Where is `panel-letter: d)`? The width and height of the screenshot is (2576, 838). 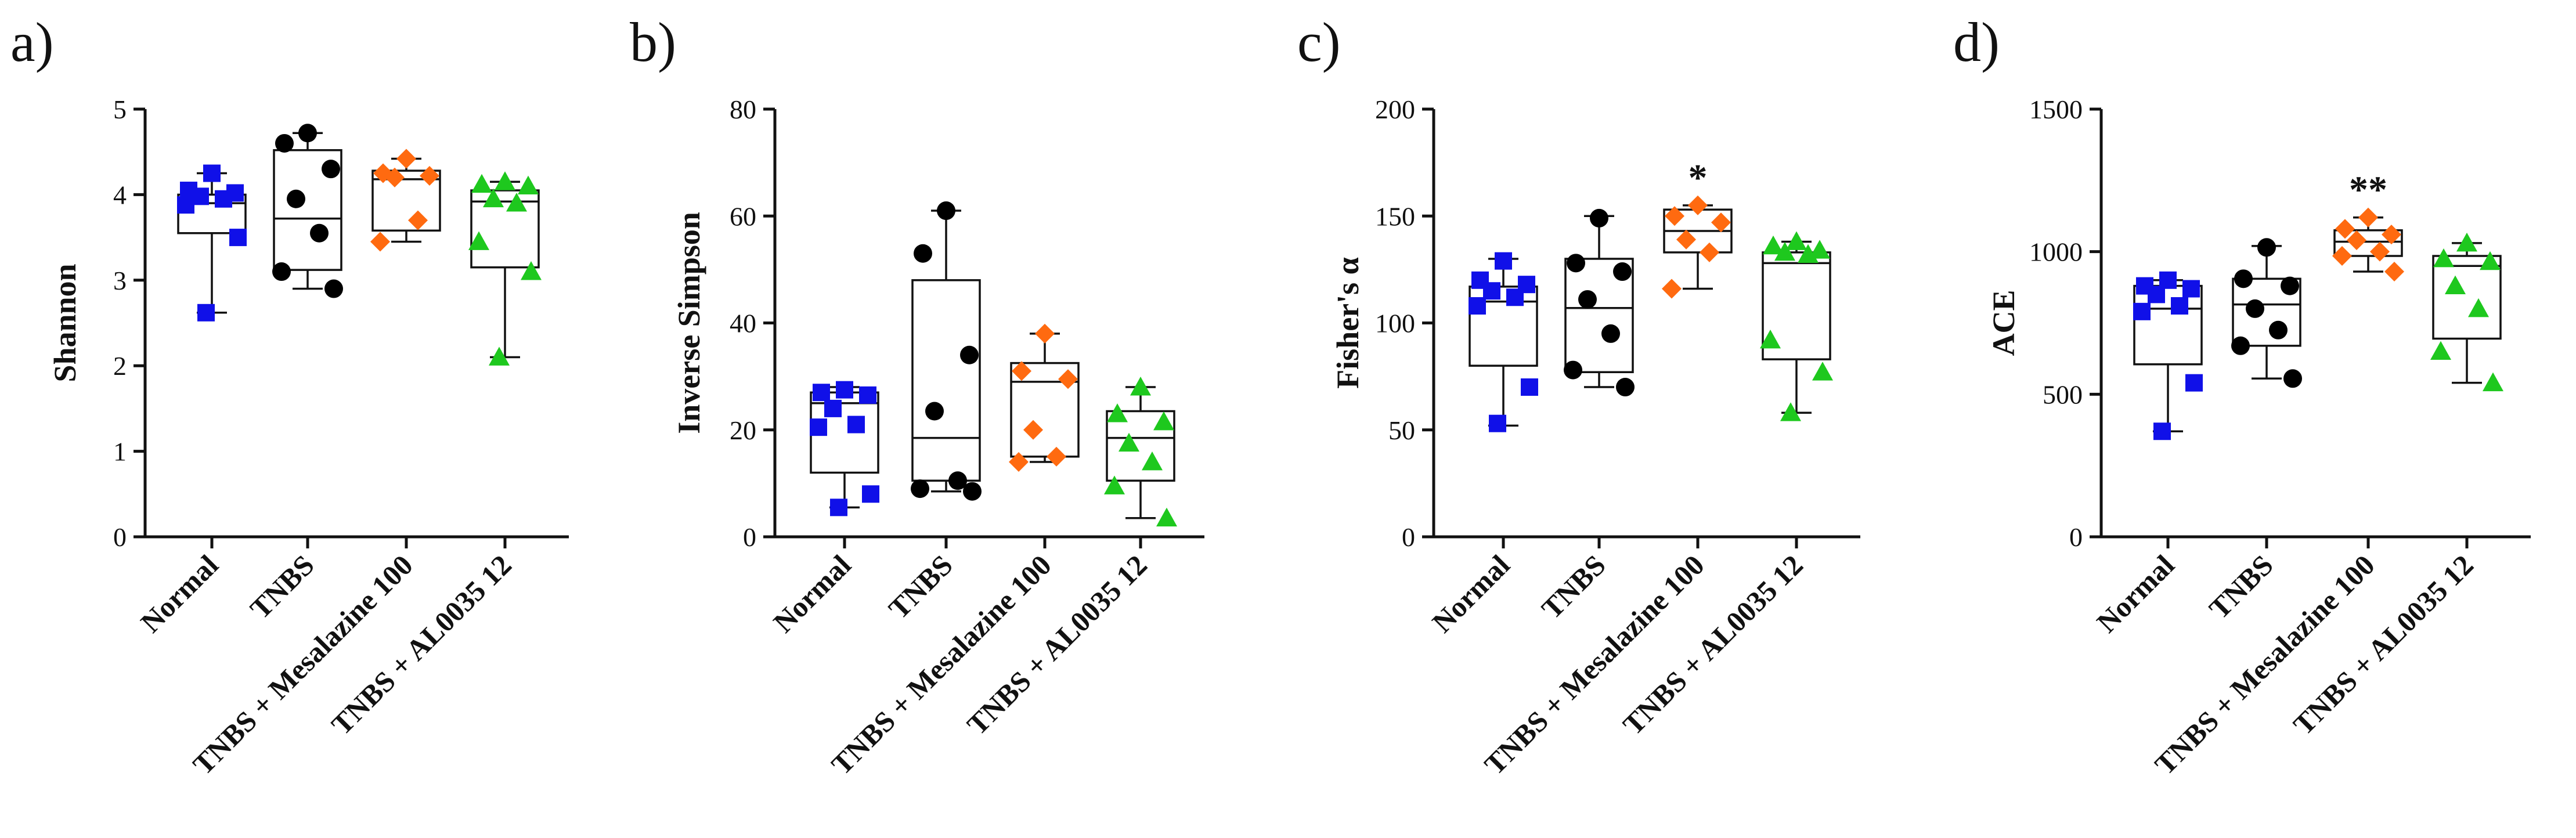 panel-letter: d) is located at coordinates (1976, 42).